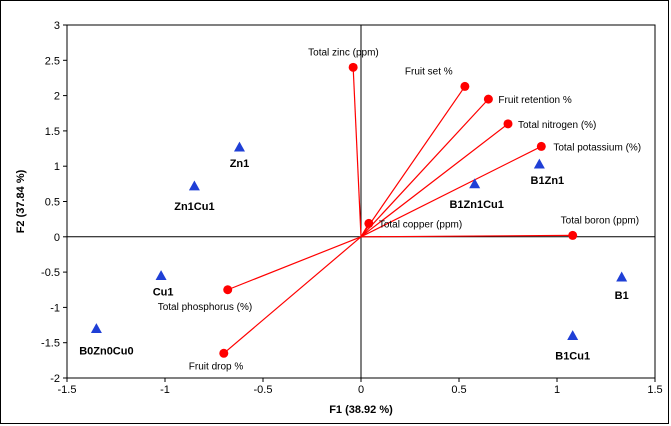 Image resolution: width=671 pixels, height=426 pixels. I want to click on y-tick-label: 2, so click(57, 97).